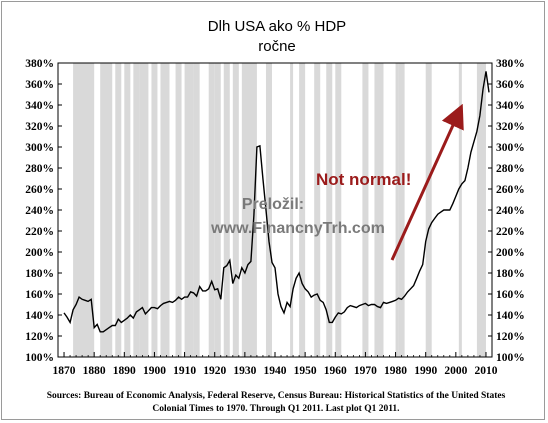 The height and width of the screenshot is (423, 548). What do you see at coordinates (124, 371) in the screenshot?
I see `x-tick-label: 1890` at bounding box center [124, 371].